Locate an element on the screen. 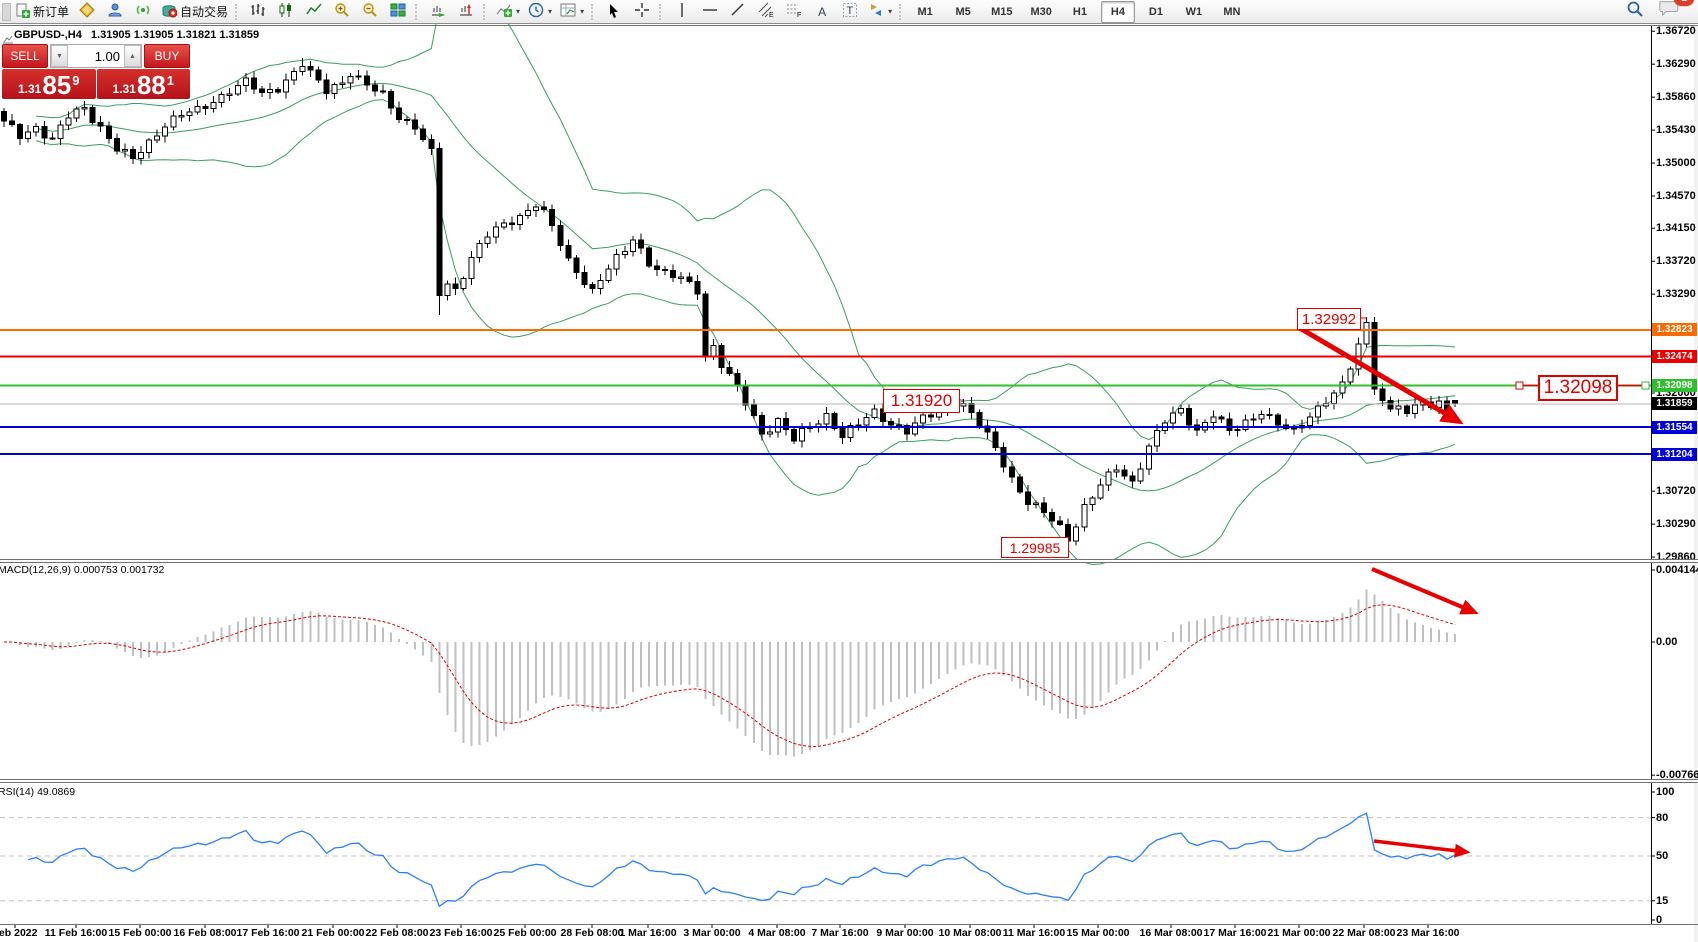 The width and height of the screenshot is (1698, 942). price-tick-1.34150: 1.34150 is located at coordinates (1676, 228).